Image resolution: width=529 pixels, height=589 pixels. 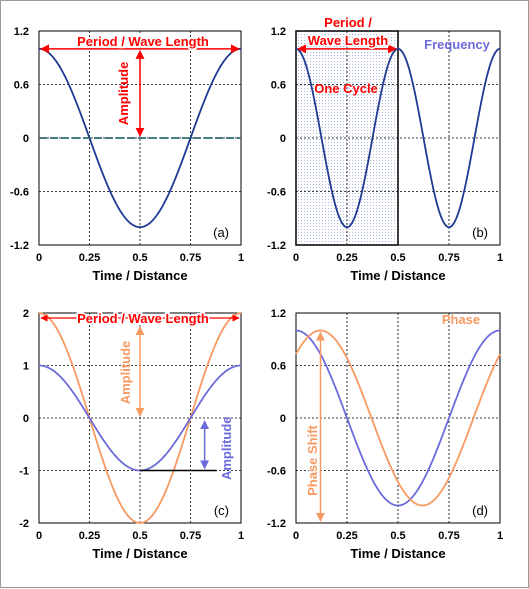 What do you see at coordinates (24, 524) in the screenshot?
I see `y-tick-label: -2` at bounding box center [24, 524].